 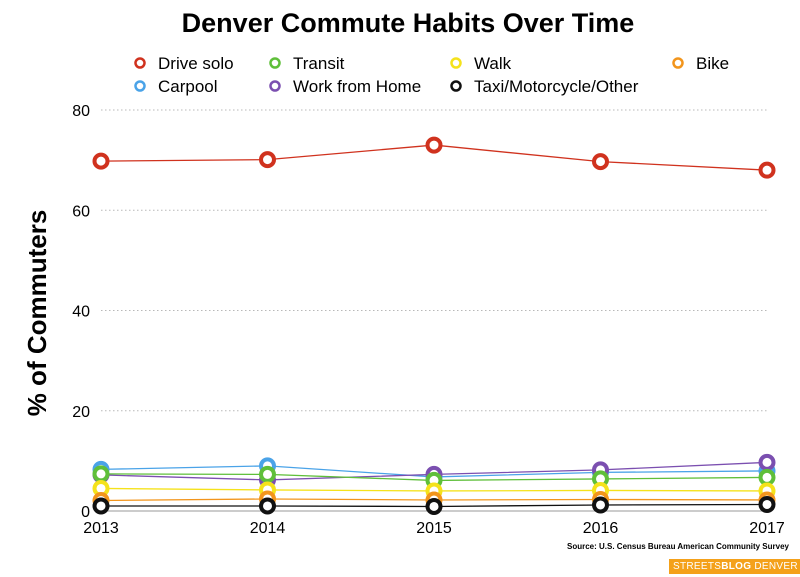 I want to click on legend-item: Drive solo, so click(x=184, y=63).